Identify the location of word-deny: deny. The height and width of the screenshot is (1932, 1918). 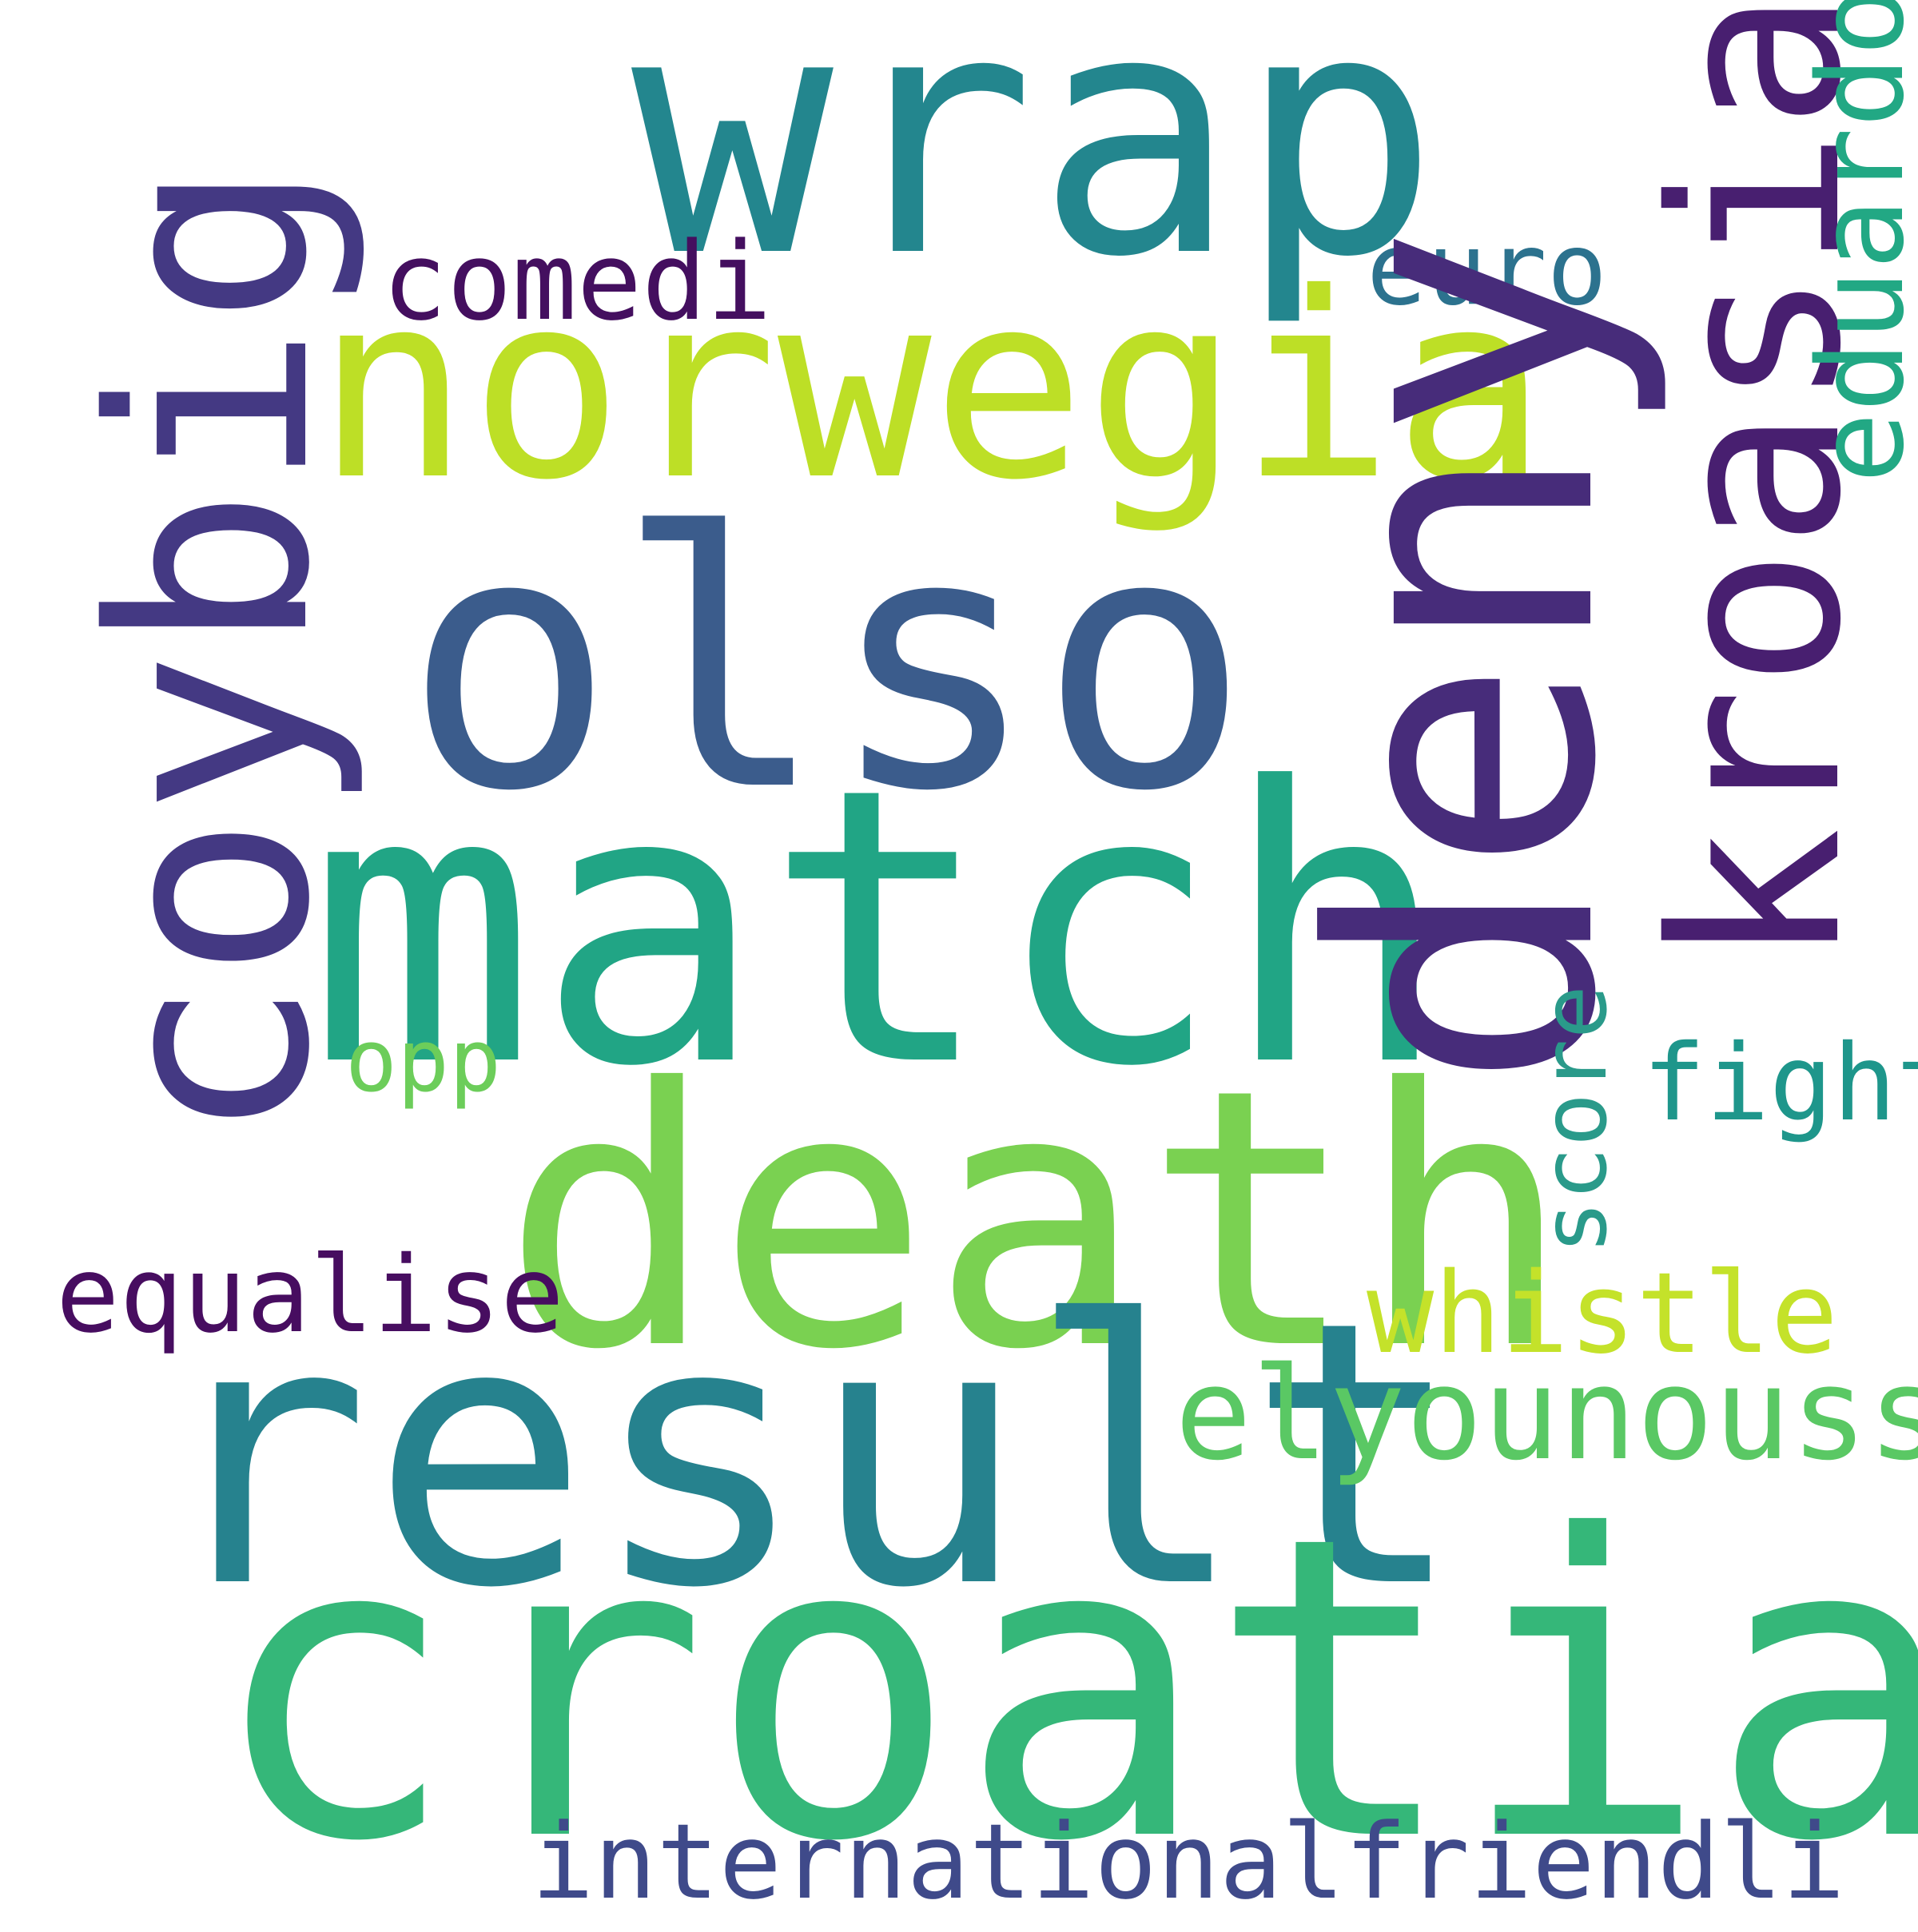
(1466, 658).